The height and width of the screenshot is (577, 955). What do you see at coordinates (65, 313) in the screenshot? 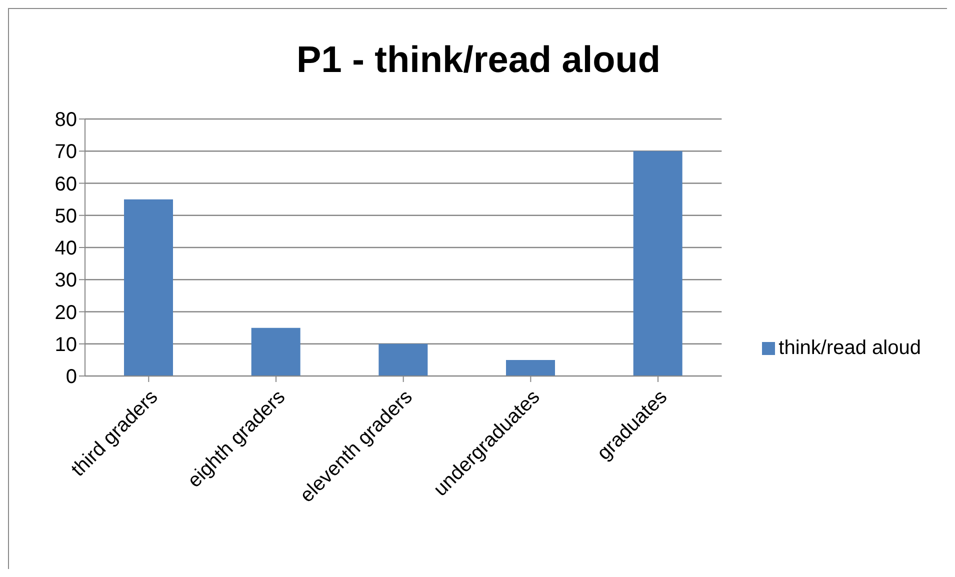
I see `y-tick-label: 20` at bounding box center [65, 313].